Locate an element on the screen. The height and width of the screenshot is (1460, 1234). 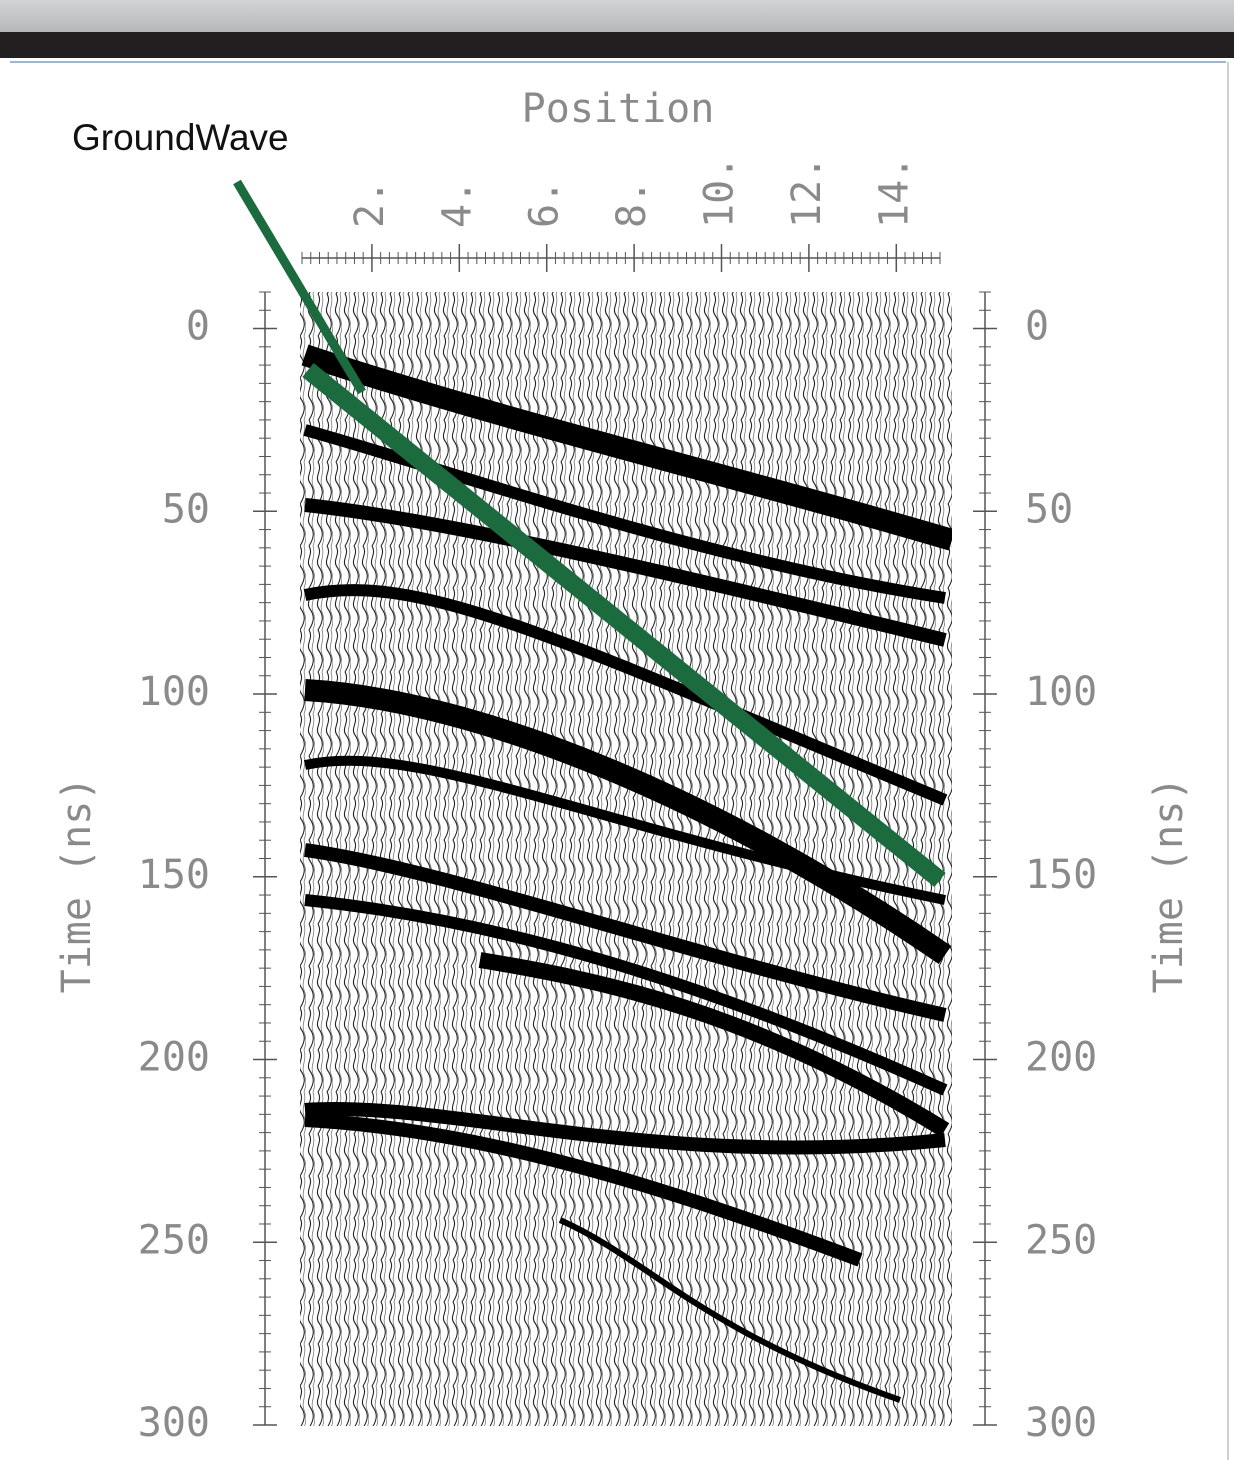
x-tick-label: 4. is located at coordinates (457, 204).